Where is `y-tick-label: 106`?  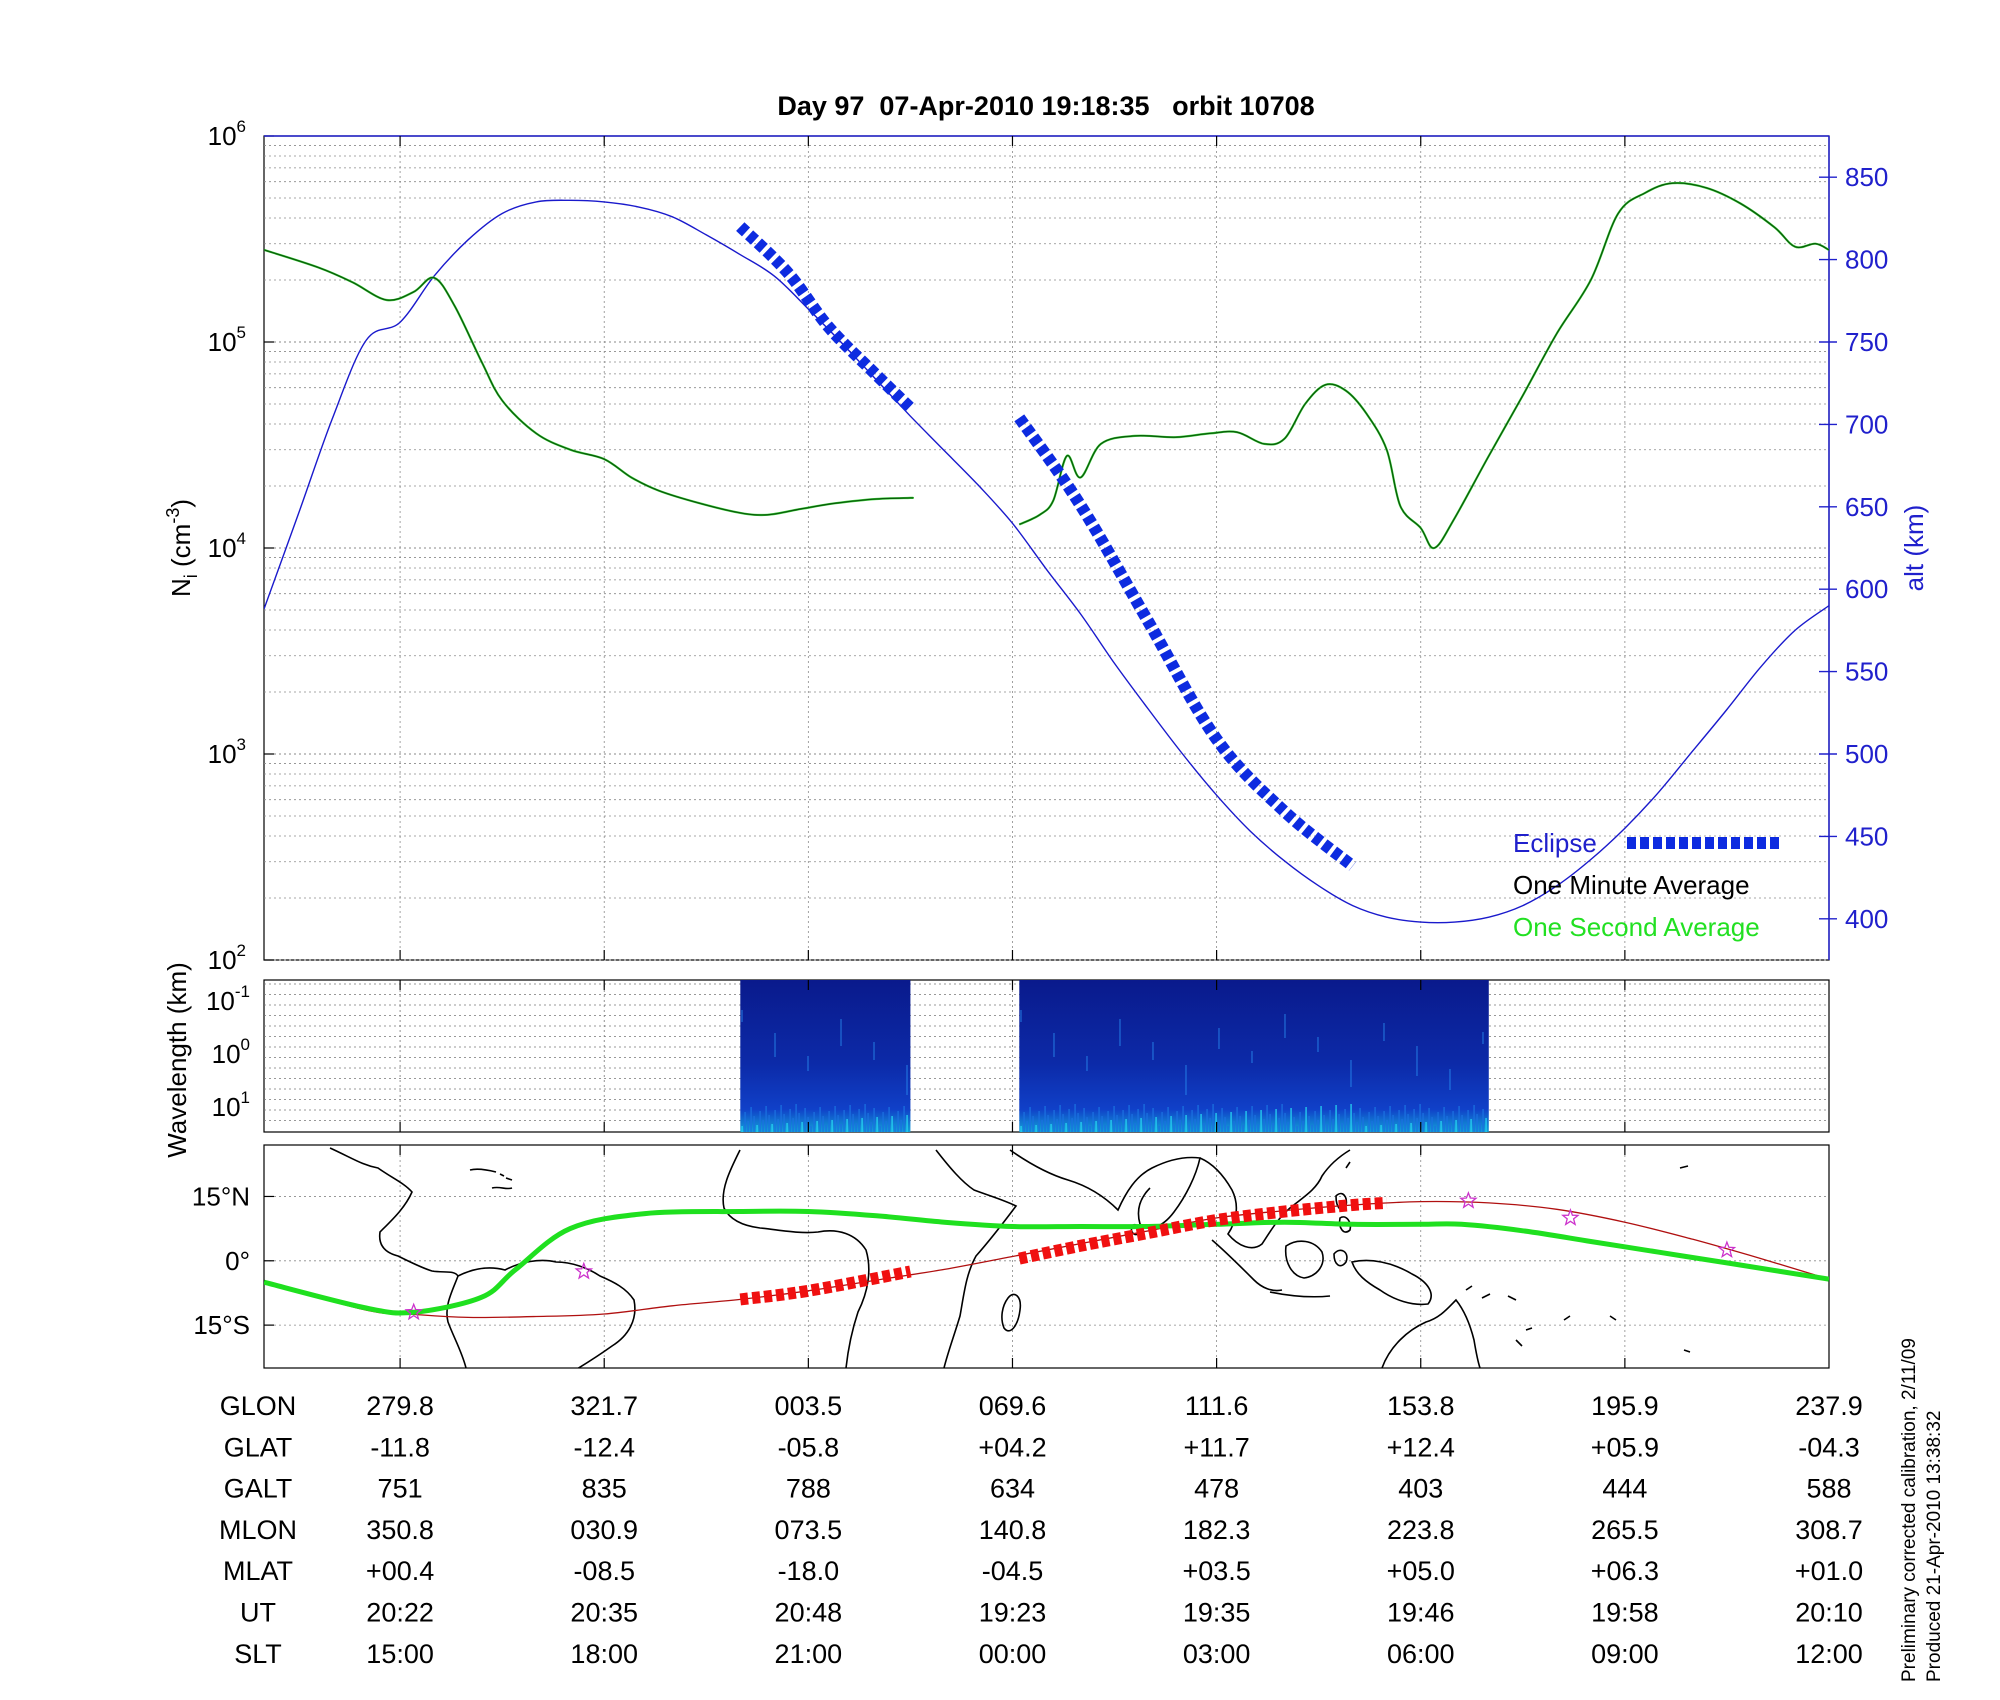
y-tick-label: 106 is located at coordinates (227, 134).